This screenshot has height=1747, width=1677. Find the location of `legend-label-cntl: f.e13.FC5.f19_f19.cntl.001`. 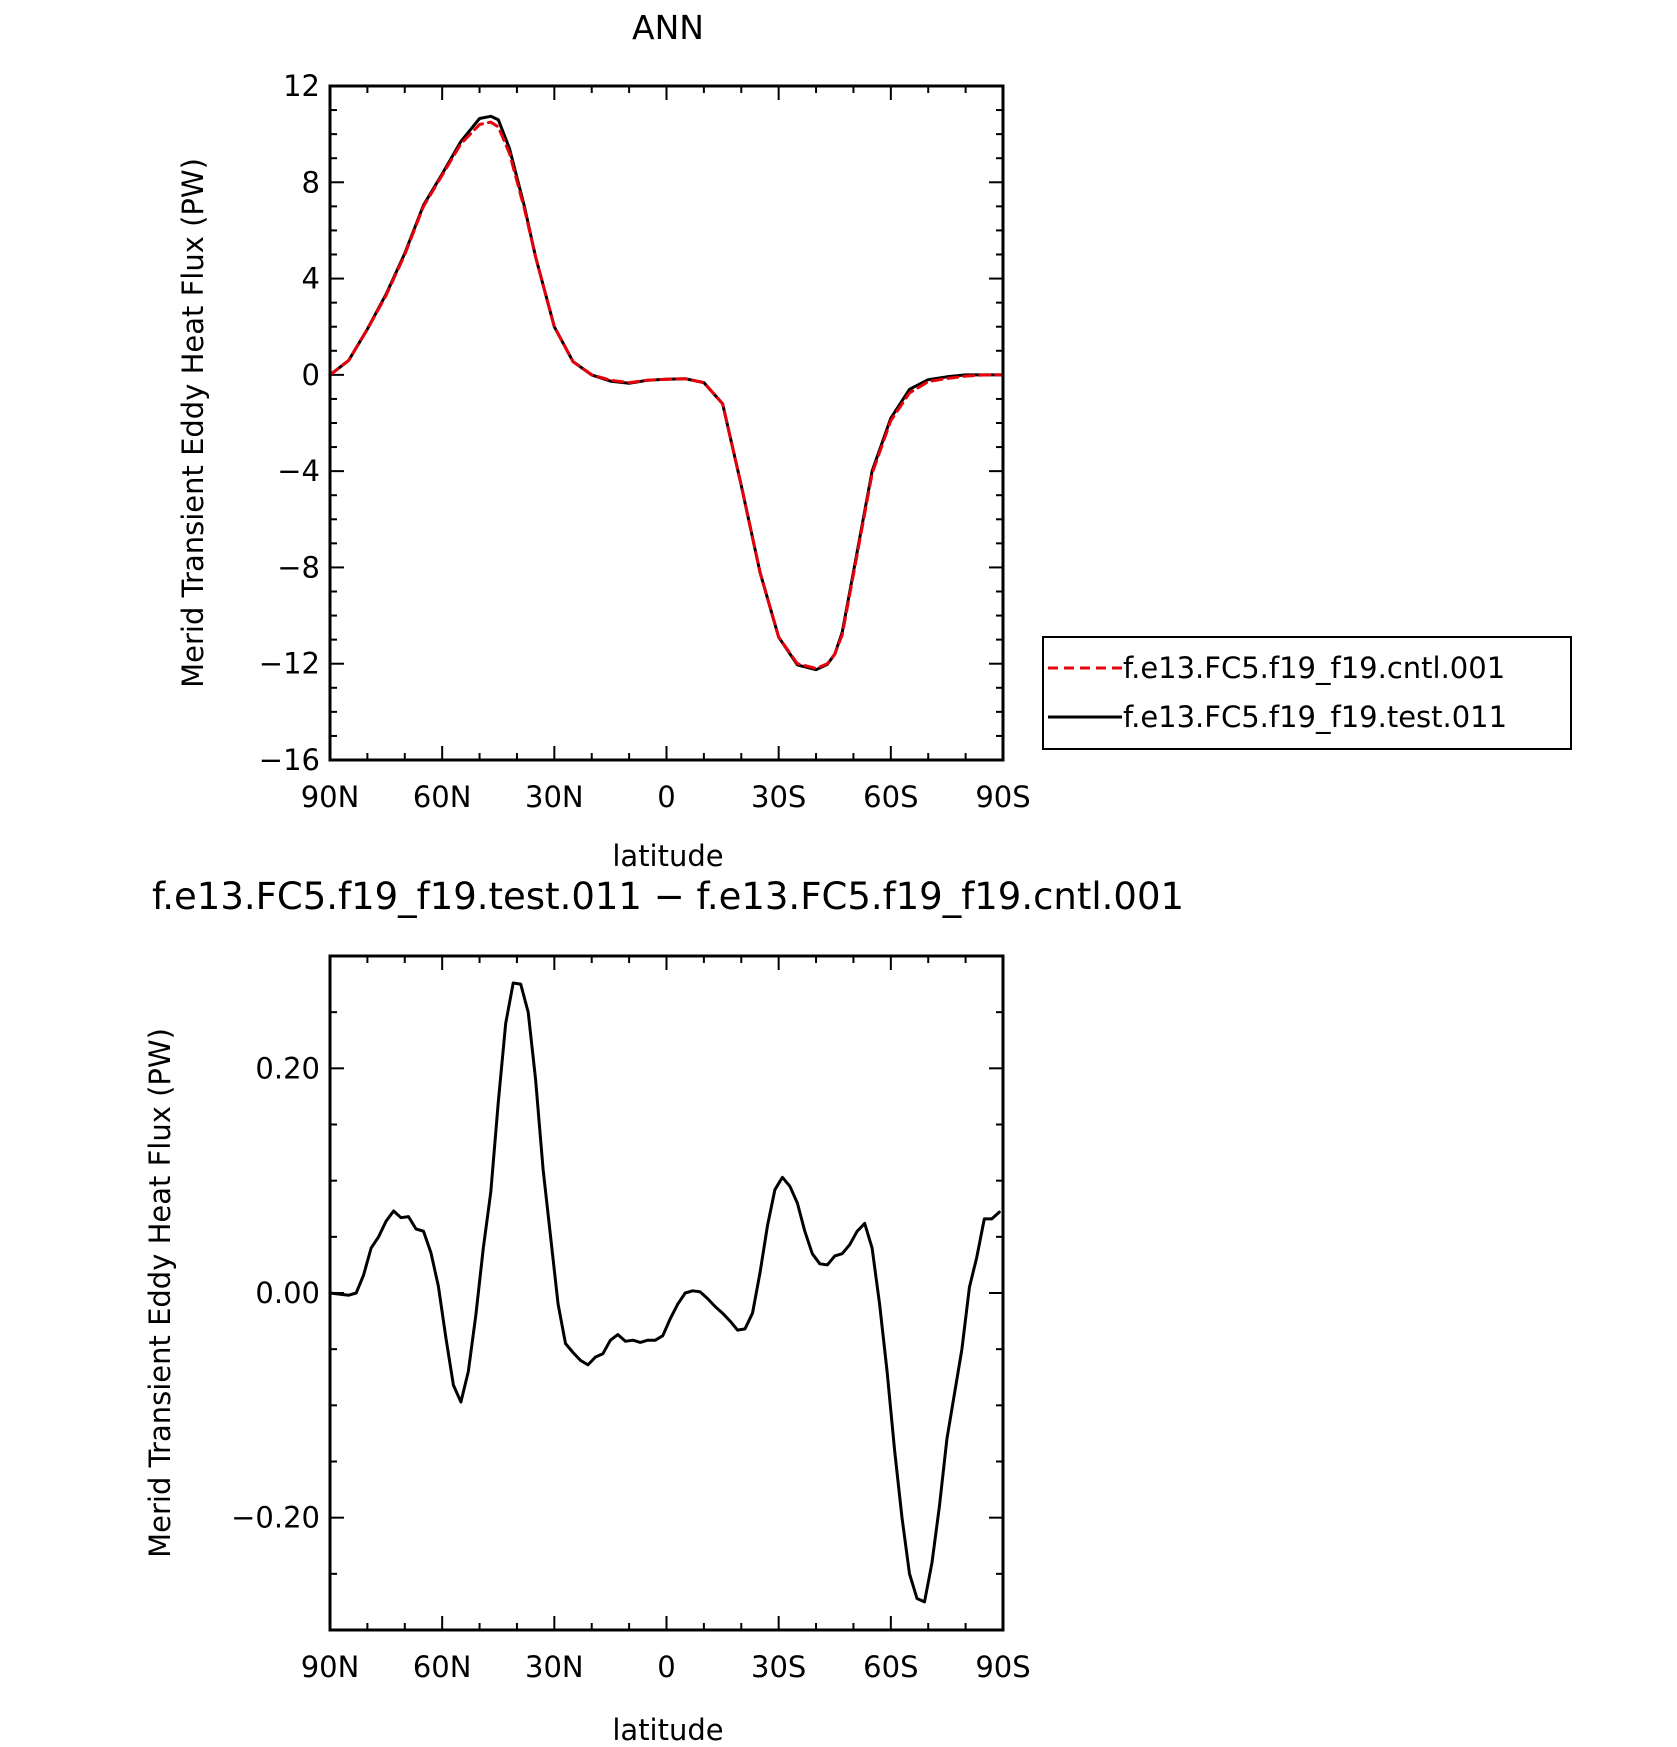

legend-label-cntl: f.e13.FC5.f19_f19.cntl.001 is located at coordinates (1314, 668).